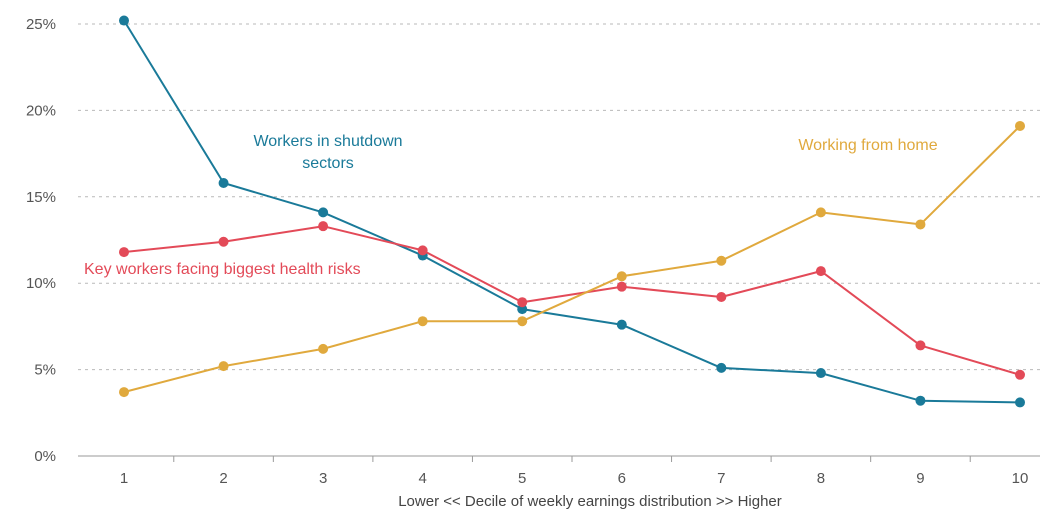  I want to click on x-tick-label: 6, so click(622, 478).